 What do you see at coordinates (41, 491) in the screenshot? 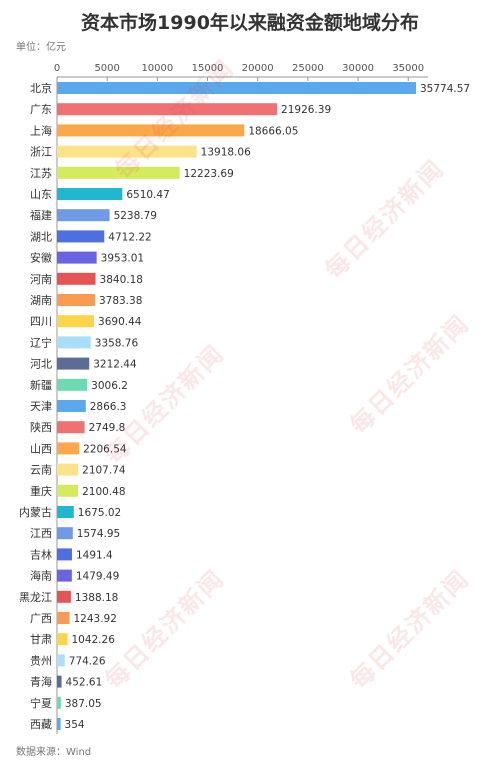
I see `y-category-label: 重庆` at bounding box center [41, 491].